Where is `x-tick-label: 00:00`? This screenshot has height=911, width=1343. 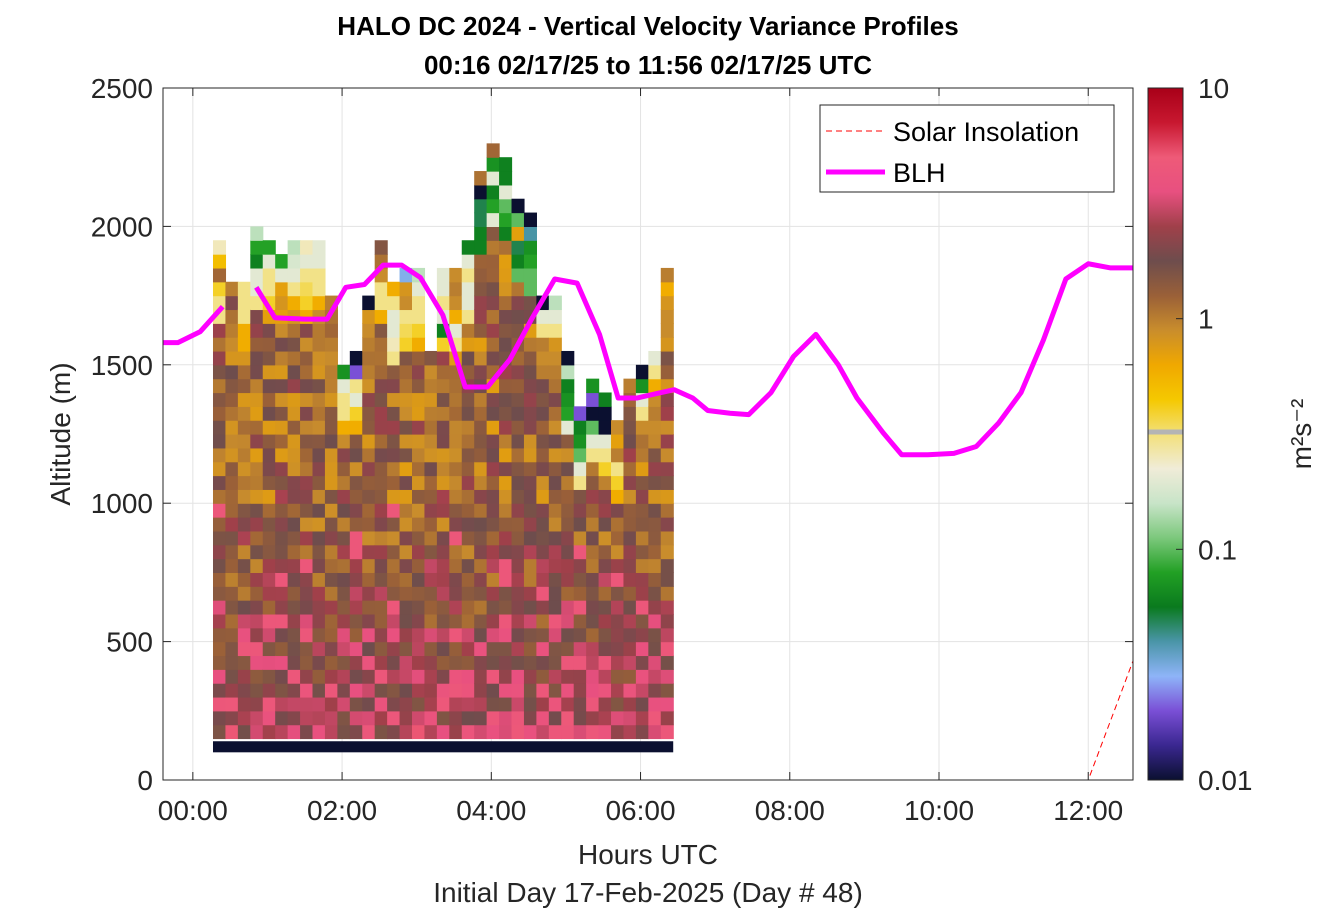 x-tick-label: 00:00 is located at coordinates (193, 810).